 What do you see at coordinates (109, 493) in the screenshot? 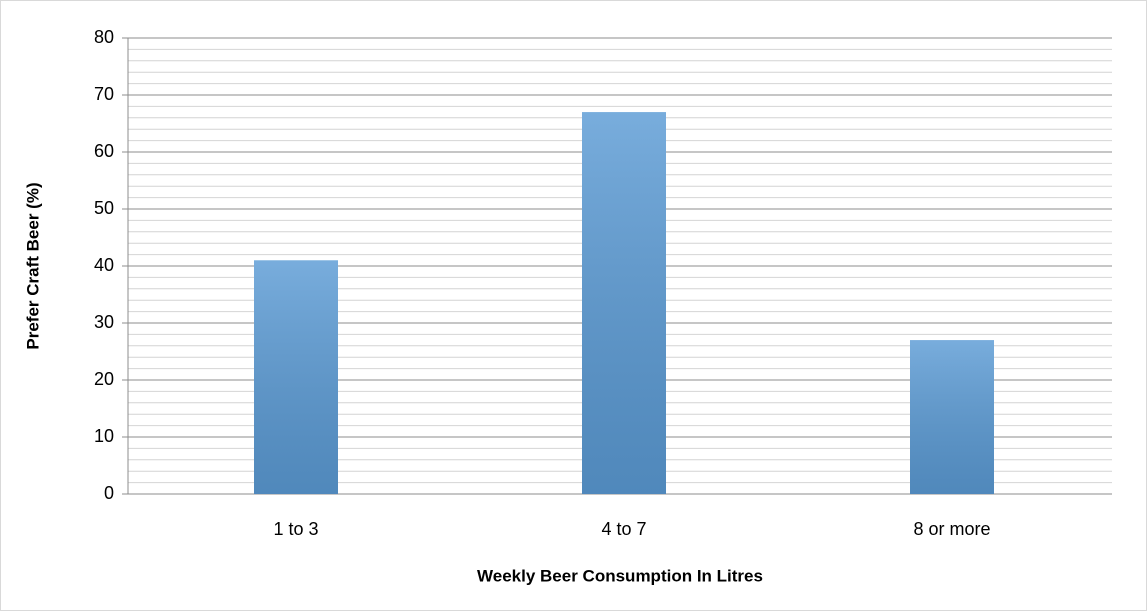
I see `y-tick-label: 0` at bounding box center [109, 493].